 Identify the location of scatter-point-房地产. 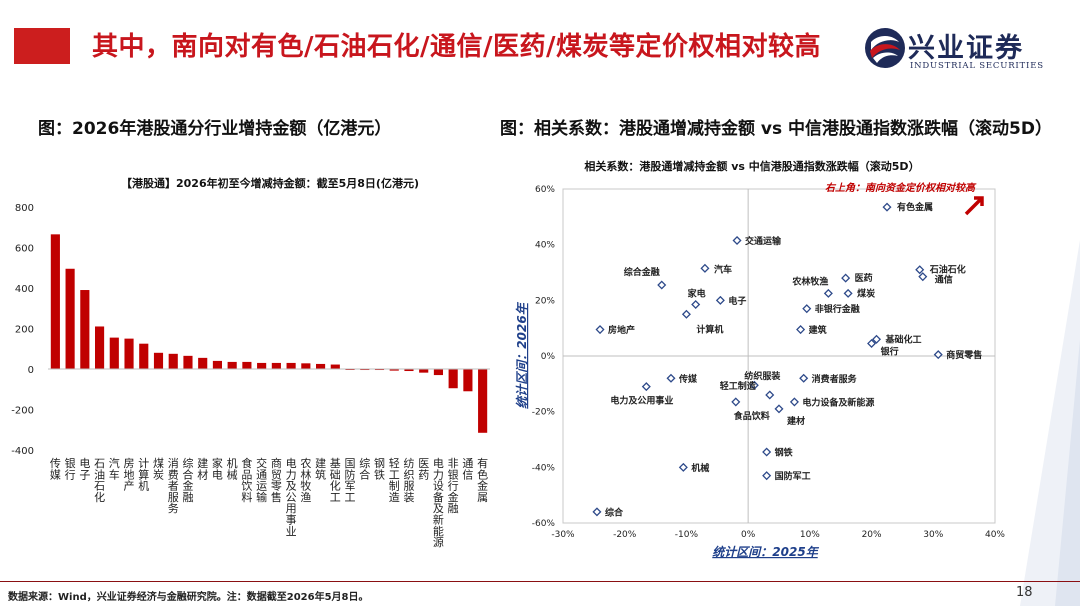
(600, 330).